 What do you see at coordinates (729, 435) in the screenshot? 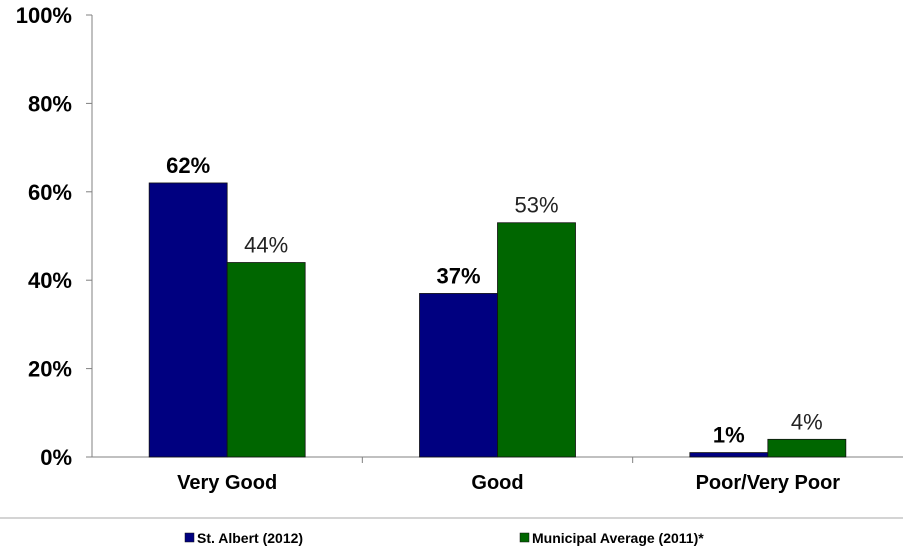
I see `data-label: 1%` at bounding box center [729, 435].